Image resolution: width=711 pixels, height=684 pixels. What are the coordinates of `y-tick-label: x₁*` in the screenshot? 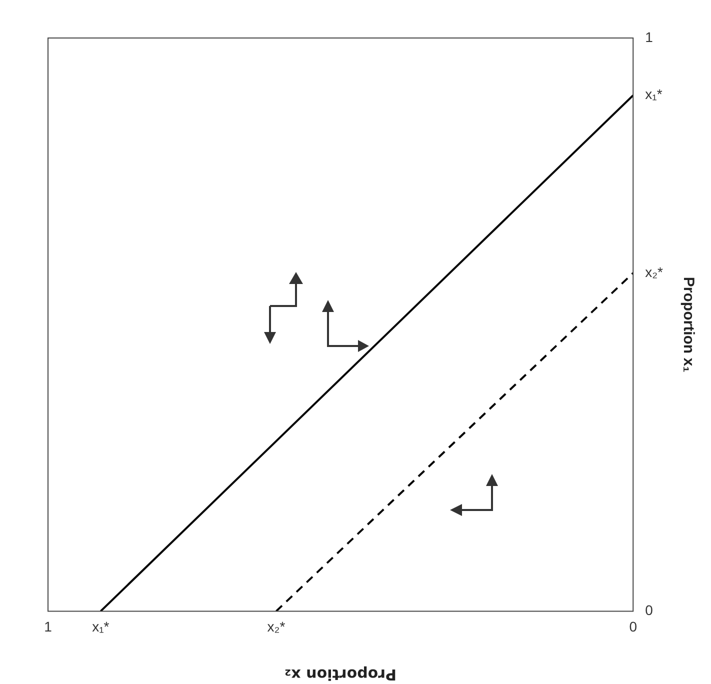 It's located at (654, 94).